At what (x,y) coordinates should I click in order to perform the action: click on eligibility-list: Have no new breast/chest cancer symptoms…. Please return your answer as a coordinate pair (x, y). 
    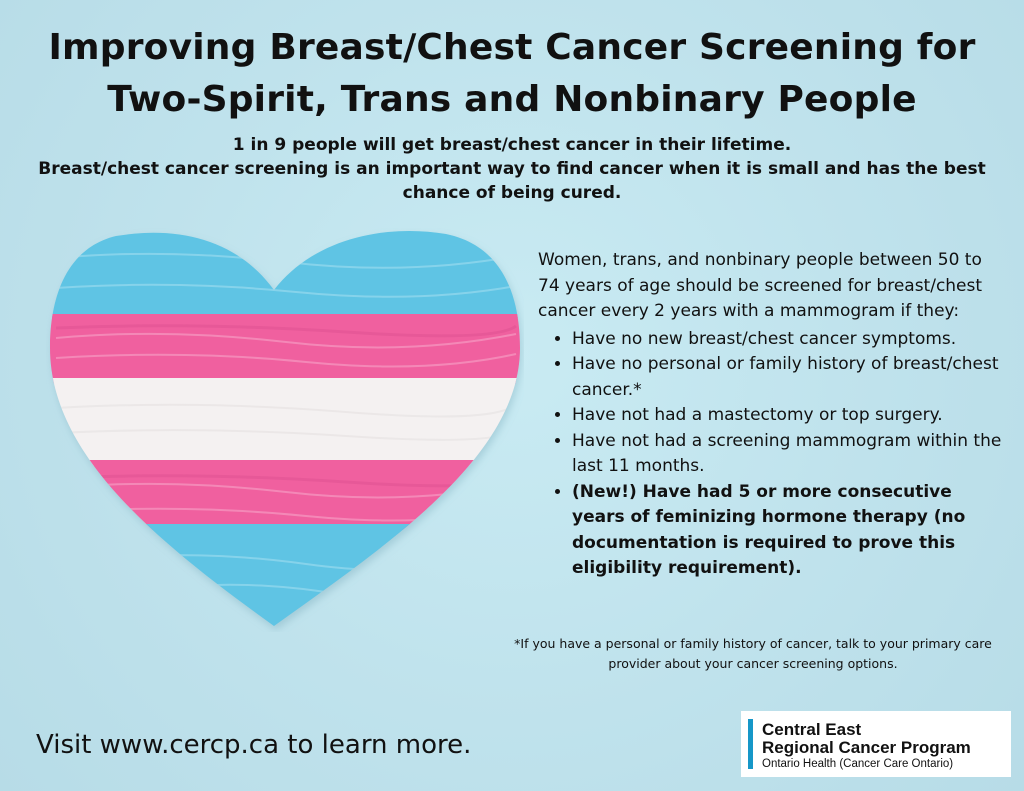
    Looking at the image, I should click on (773, 454).